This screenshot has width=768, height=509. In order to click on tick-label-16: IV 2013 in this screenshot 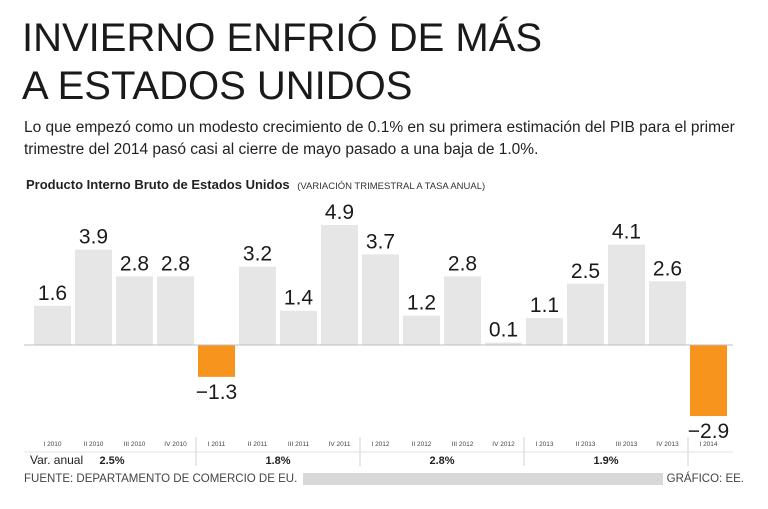, I will do `click(667, 444)`.